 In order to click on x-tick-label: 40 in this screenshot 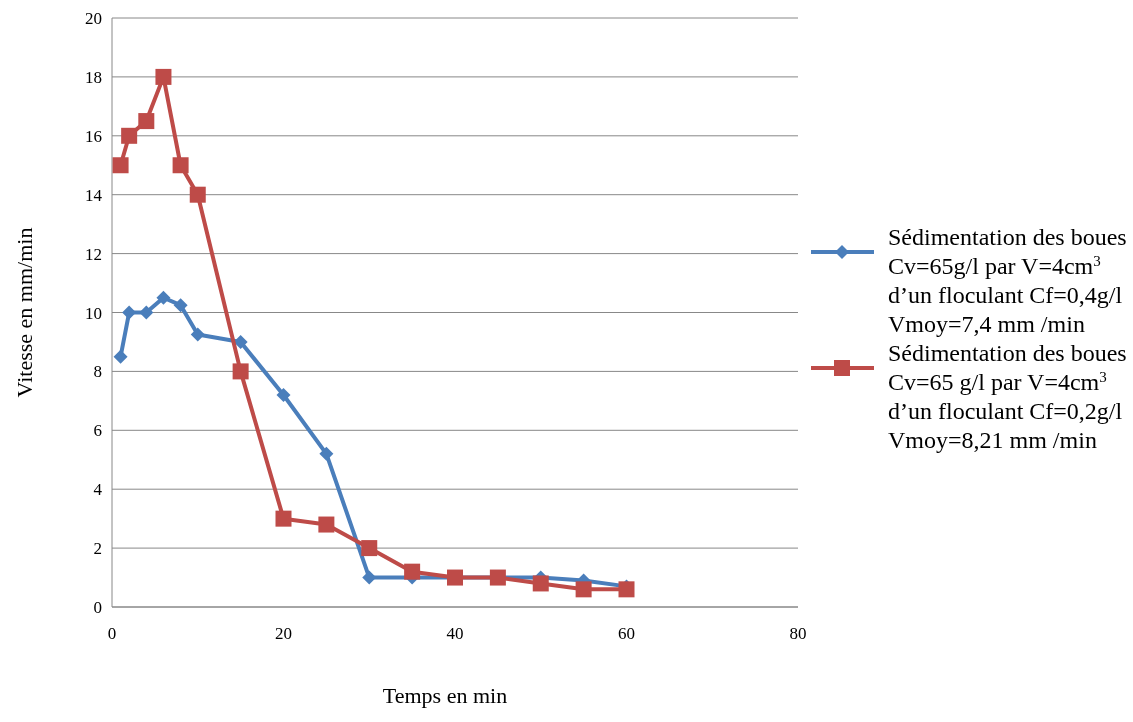, I will do `click(455, 633)`.